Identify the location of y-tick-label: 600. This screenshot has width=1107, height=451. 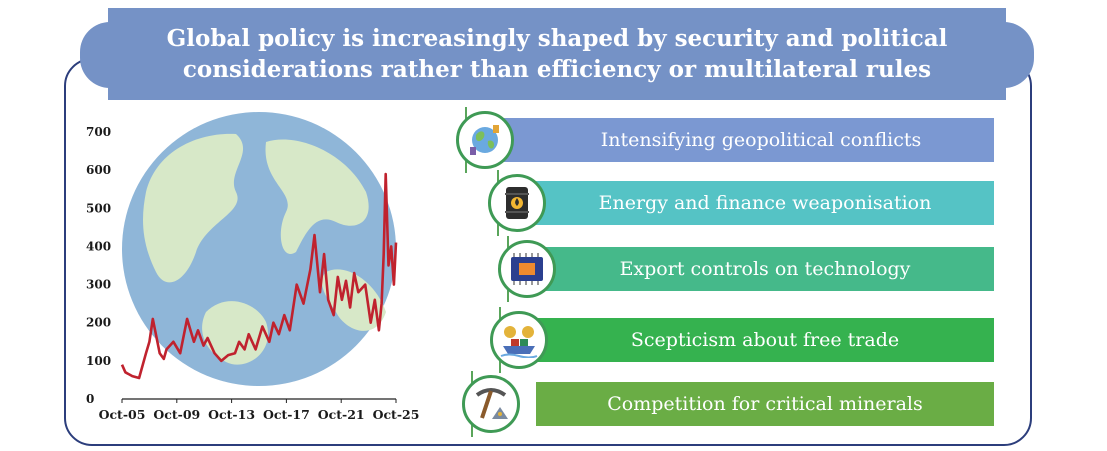
(98, 170).